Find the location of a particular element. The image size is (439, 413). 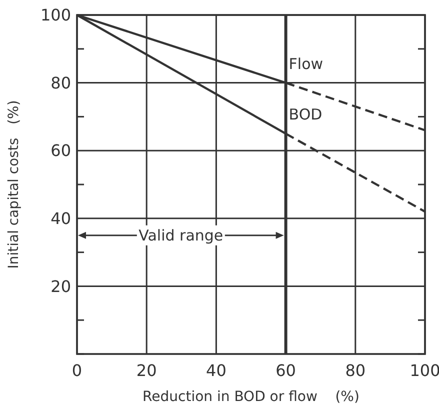

x-tick-label: 40 is located at coordinates (216, 370).